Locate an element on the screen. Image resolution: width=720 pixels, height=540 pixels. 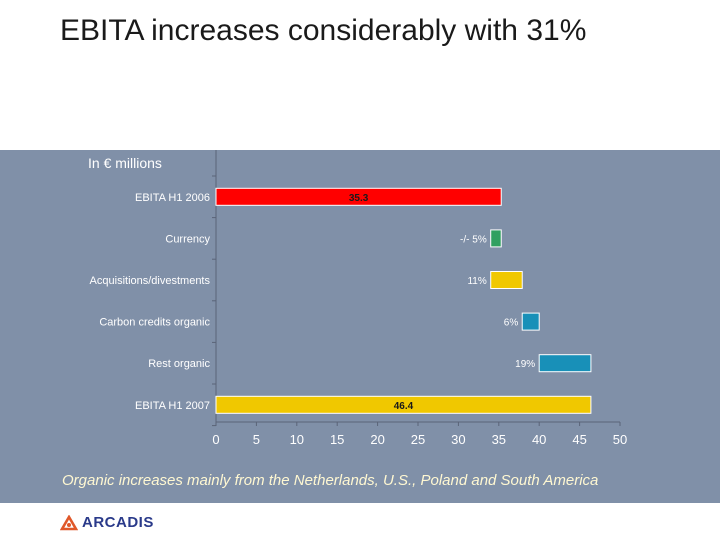
brand-logo: ARCADIS is located at coordinates (107, 522).